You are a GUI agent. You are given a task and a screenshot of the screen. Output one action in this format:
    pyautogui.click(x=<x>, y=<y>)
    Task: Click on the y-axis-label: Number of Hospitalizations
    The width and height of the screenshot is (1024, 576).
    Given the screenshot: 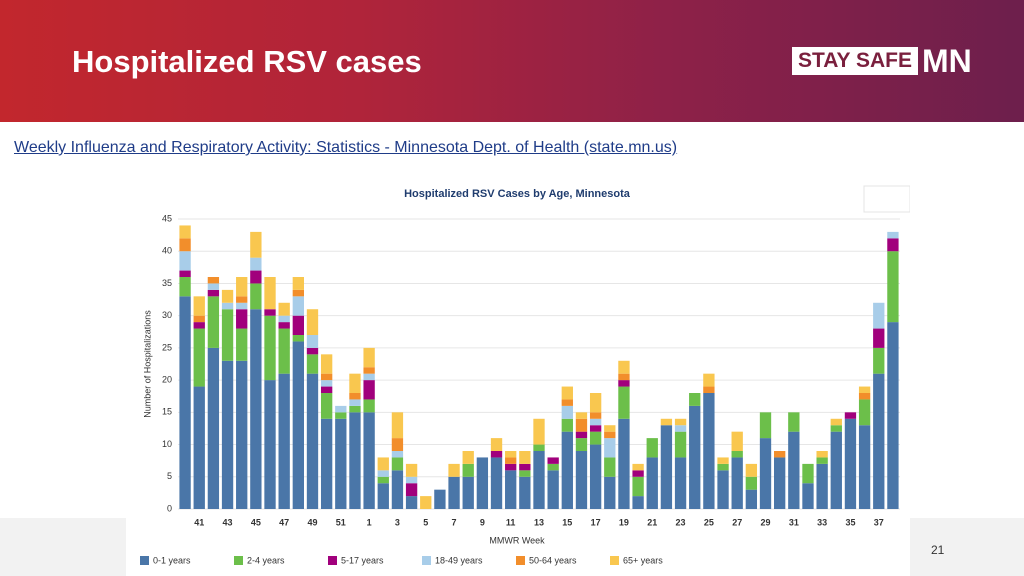 What is the action you would take?
    pyautogui.click(x=147, y=364)
    